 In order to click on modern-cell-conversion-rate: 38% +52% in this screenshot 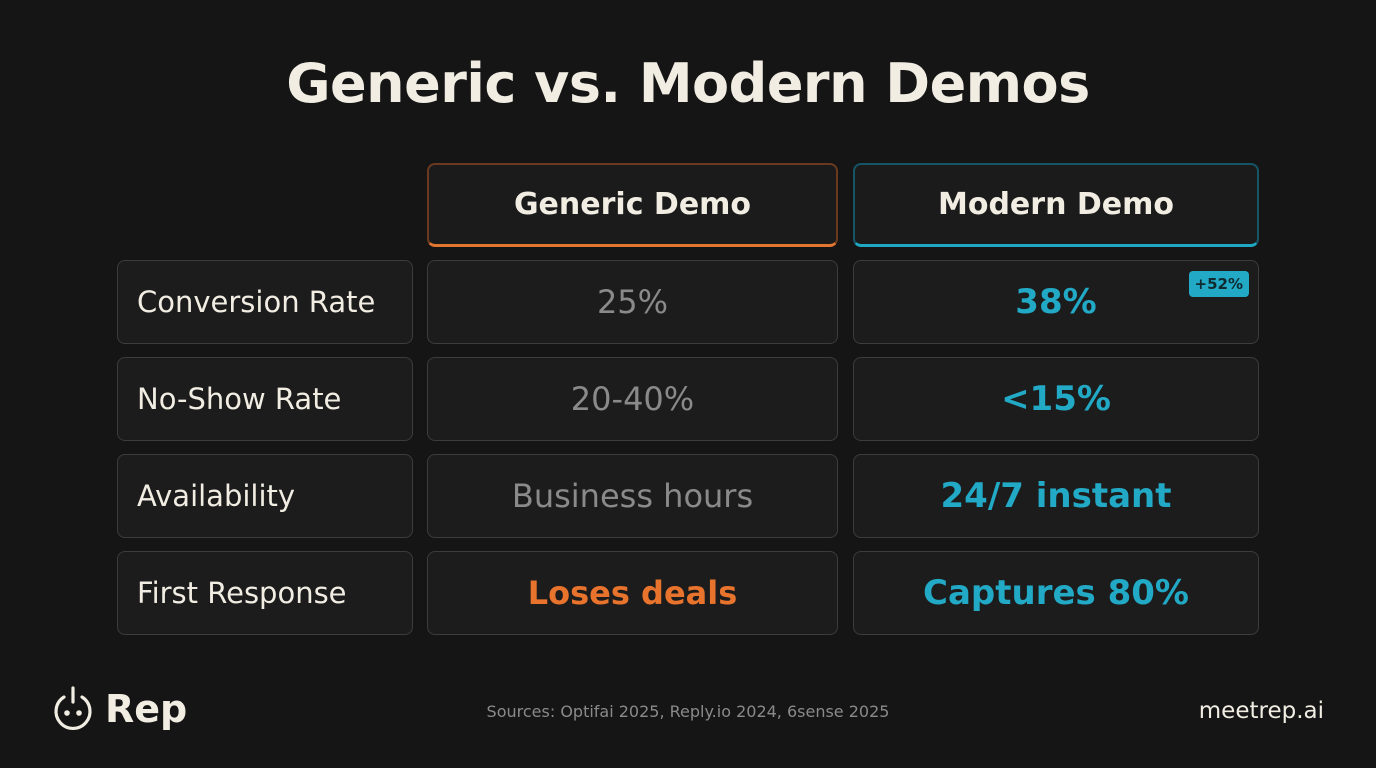, I will do `click(1056, 302)`.